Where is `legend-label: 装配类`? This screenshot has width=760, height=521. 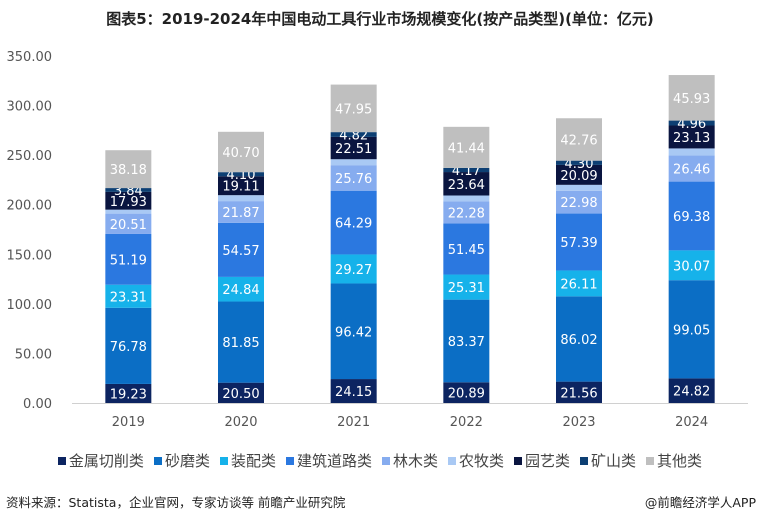 legend-label: 装配类 is located at coordinates (253, 461).